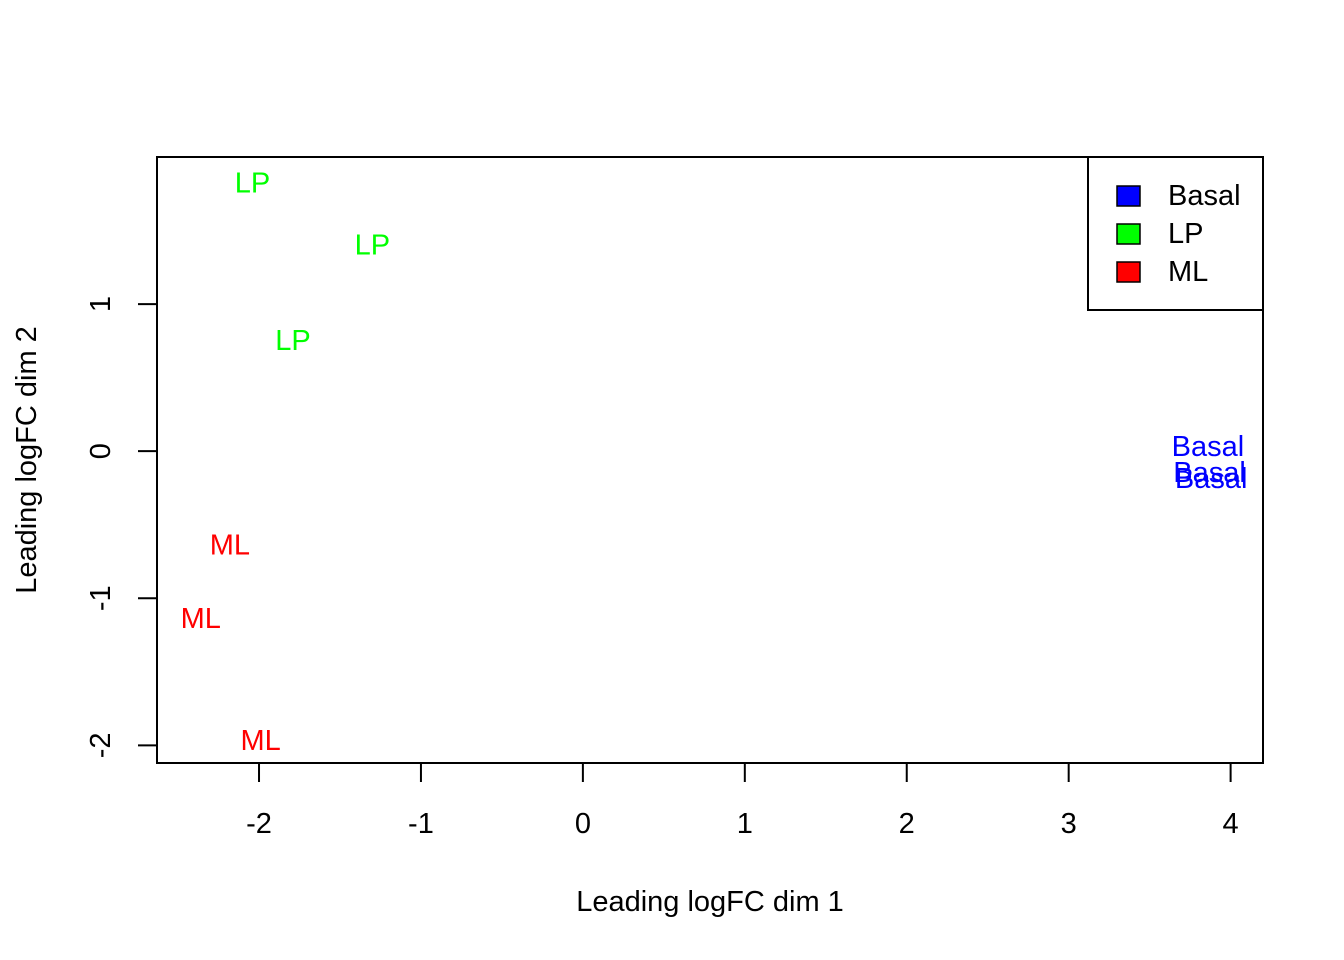  What do you see at coordinates (1188, 272) in the screenshot?
I see `legend-label-ml: ML` at bounding box center [1188, 272].